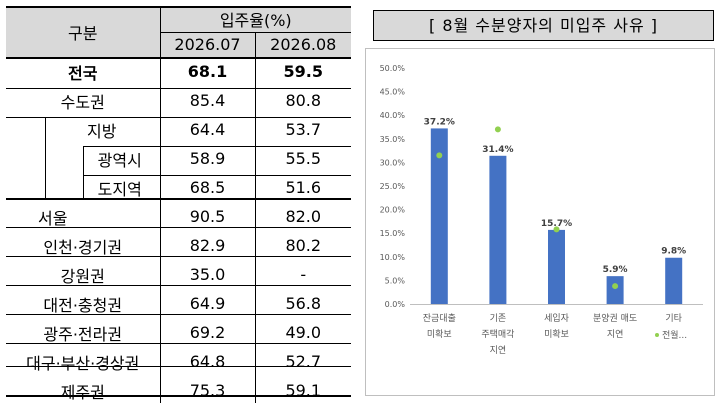  Describe the element at coordinates (178, 7) in the screenshot. I see `table-top-rule` at that location.